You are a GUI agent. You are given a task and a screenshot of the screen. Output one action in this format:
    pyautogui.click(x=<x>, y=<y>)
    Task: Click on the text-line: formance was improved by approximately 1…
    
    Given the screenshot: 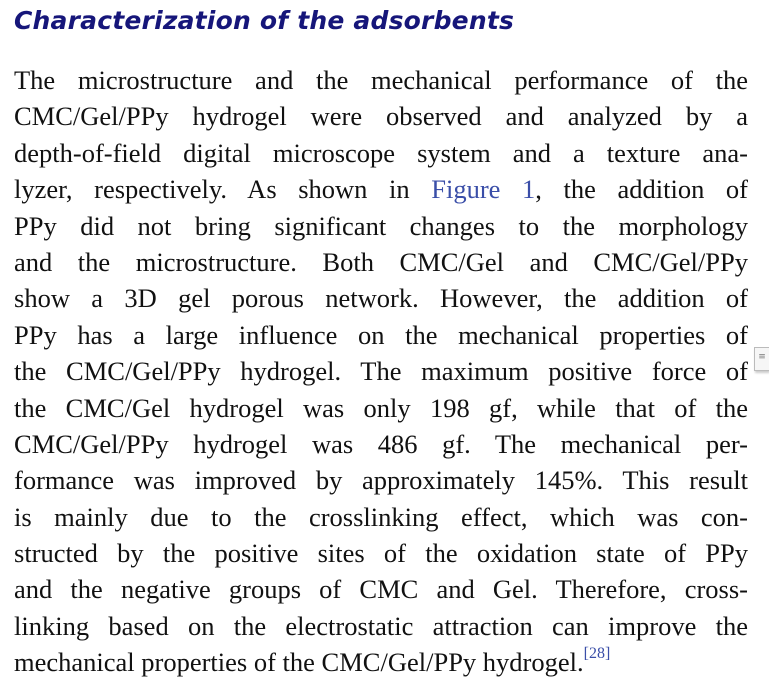 What is the action you would take?
    pyautogui.click(x=381, y=480)
    